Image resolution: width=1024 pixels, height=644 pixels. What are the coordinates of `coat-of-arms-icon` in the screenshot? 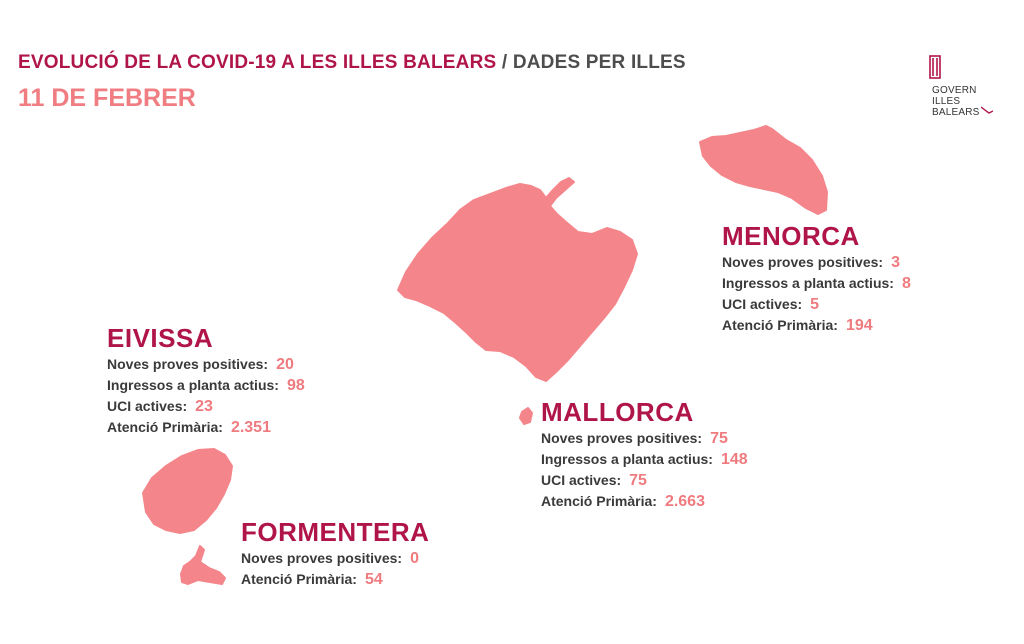 It's located at (935, 67).